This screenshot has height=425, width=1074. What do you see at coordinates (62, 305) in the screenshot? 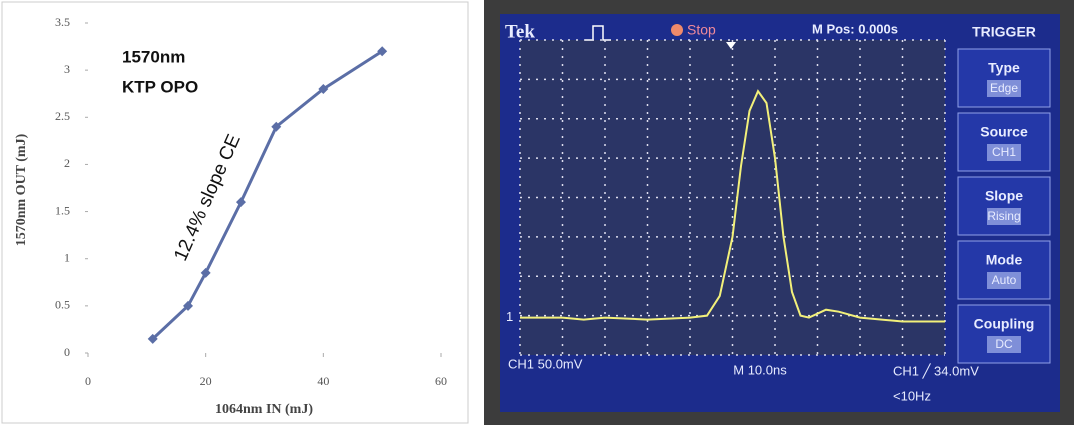
I see `y-tick-label: 0.5` at bounding box center [62, 305].